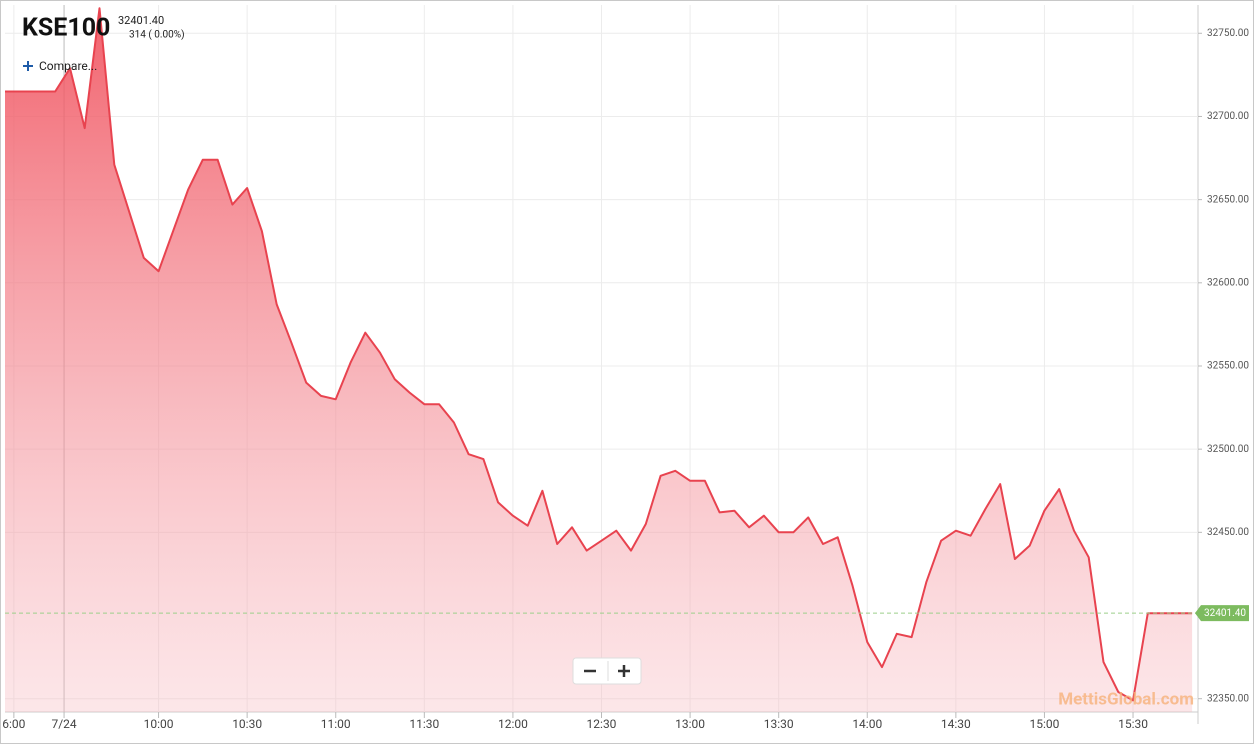 The height and width of the screenshot is (744, 1254). Describe the element at coordinates (66, 28) in the screenshot. I see `symbol-title: KSE100` at that location.